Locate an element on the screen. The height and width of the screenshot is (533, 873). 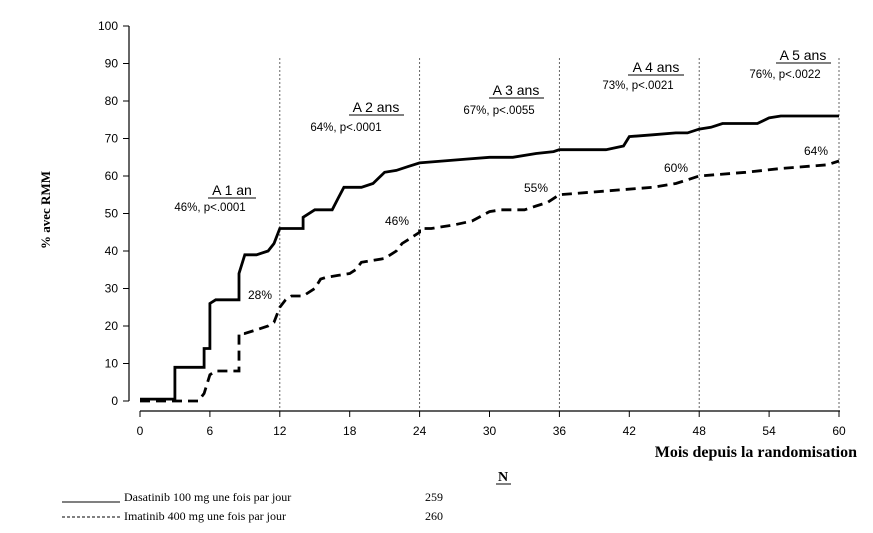
x-tick-label: 60 is located at coordinates (839, 431).